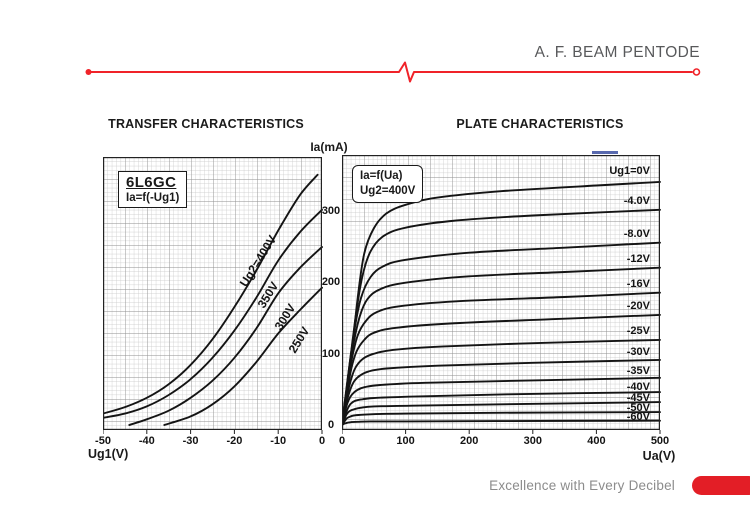 This screenshot has height=517, width=750. I want to click on tube-type-annotation-box: 6L6GC Ia=f(-Ug1), so click(153, 189).